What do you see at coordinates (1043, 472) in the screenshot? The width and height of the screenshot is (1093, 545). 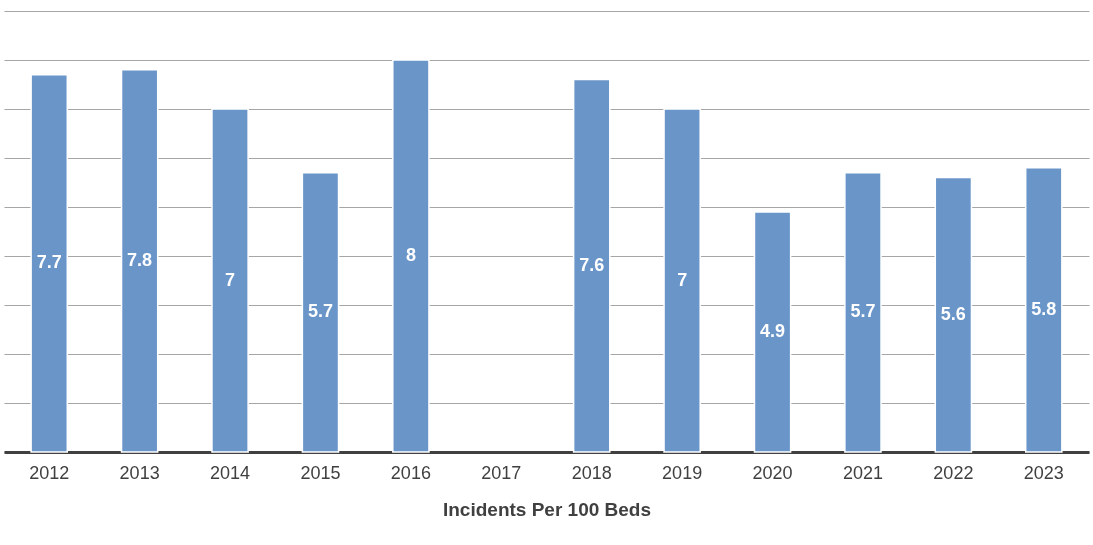 I see `x-tick-label: 2023` at bounding box center [1043, 472].